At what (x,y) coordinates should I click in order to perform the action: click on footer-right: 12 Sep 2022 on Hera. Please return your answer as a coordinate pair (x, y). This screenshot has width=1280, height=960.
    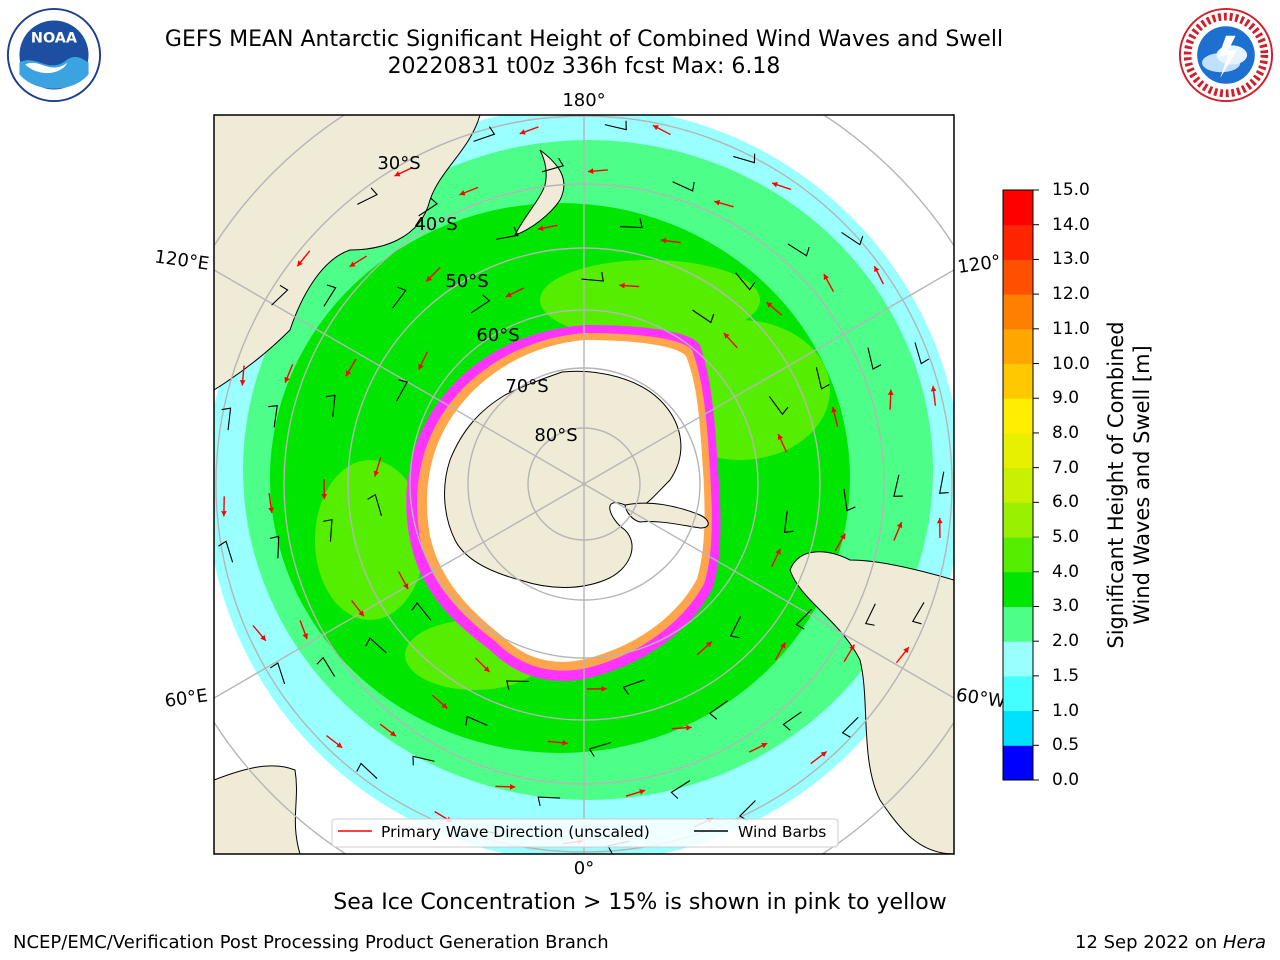
    Looking at the image, I should click on (1170, 942).